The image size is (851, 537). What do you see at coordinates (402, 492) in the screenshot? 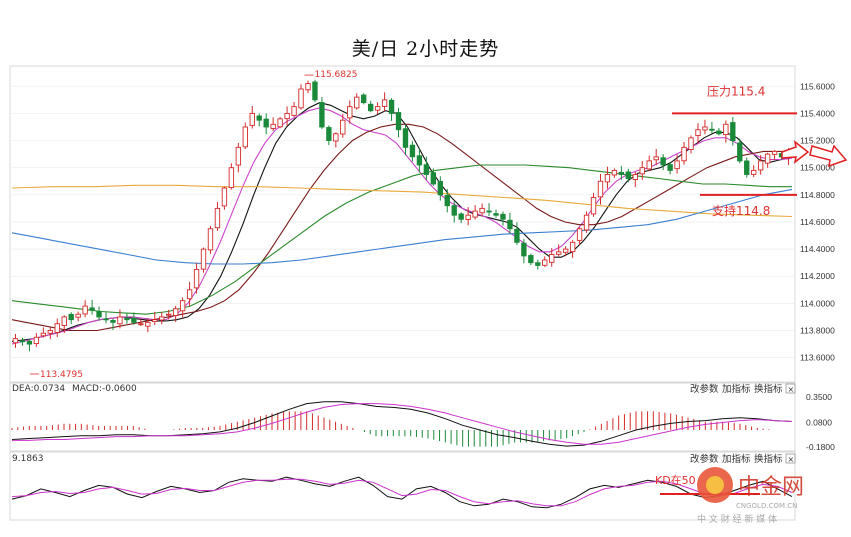
I see `kdj-d-line` at bounding box center [402, 492].